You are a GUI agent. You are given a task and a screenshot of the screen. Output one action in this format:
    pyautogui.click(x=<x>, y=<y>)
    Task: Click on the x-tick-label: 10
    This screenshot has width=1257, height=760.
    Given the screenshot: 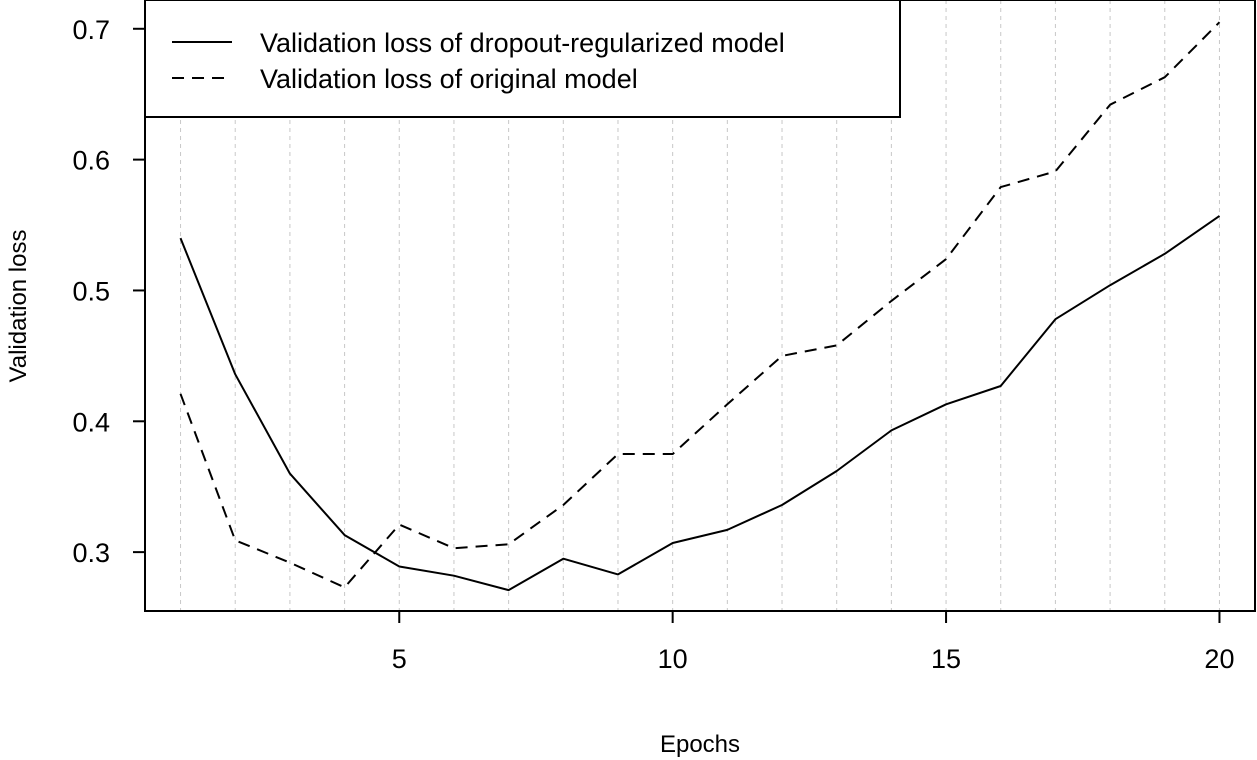 What is the action you would take?
    pyautogui.click(x=673, y=659)
    